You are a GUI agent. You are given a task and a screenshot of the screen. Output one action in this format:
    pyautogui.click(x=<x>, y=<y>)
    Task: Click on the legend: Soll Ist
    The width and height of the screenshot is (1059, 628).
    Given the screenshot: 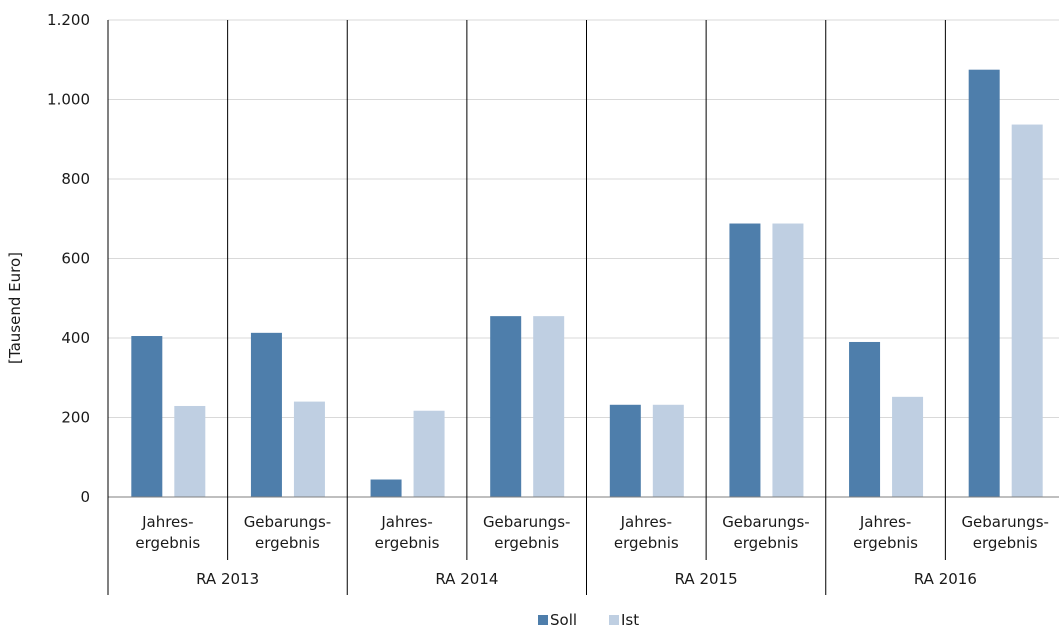 What is the action you would take?
    pyautogui.click(x=588, y=619)
    